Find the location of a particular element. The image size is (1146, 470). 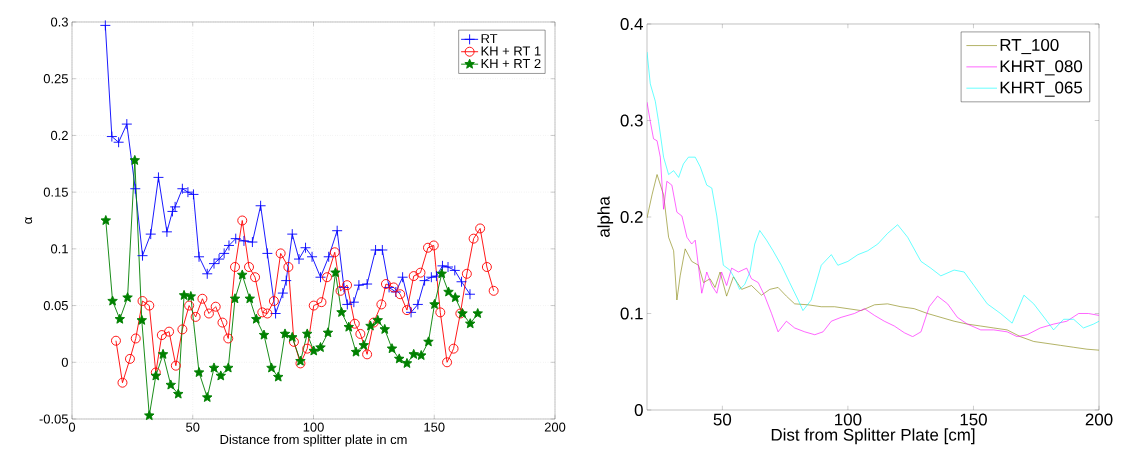

legend-label: RT is located at coordinates (489, 39).